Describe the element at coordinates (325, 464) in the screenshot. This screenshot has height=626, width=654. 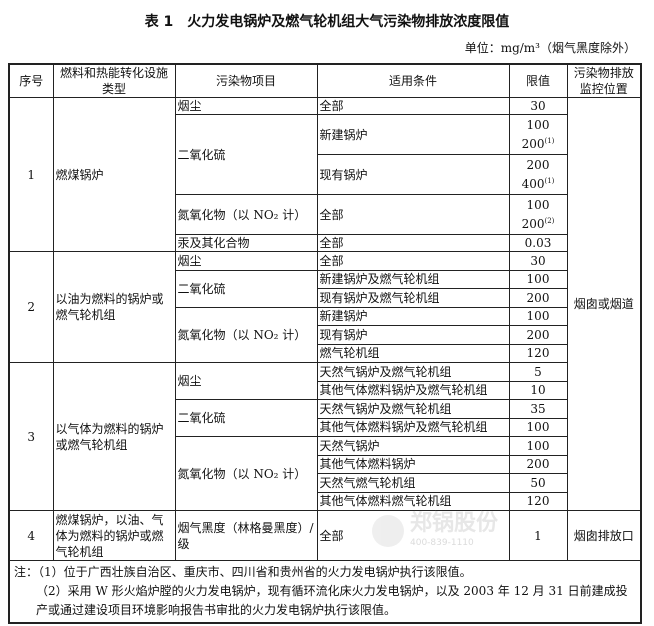
I see `table-row: 其他气体燃料锅炉 200` at that location.